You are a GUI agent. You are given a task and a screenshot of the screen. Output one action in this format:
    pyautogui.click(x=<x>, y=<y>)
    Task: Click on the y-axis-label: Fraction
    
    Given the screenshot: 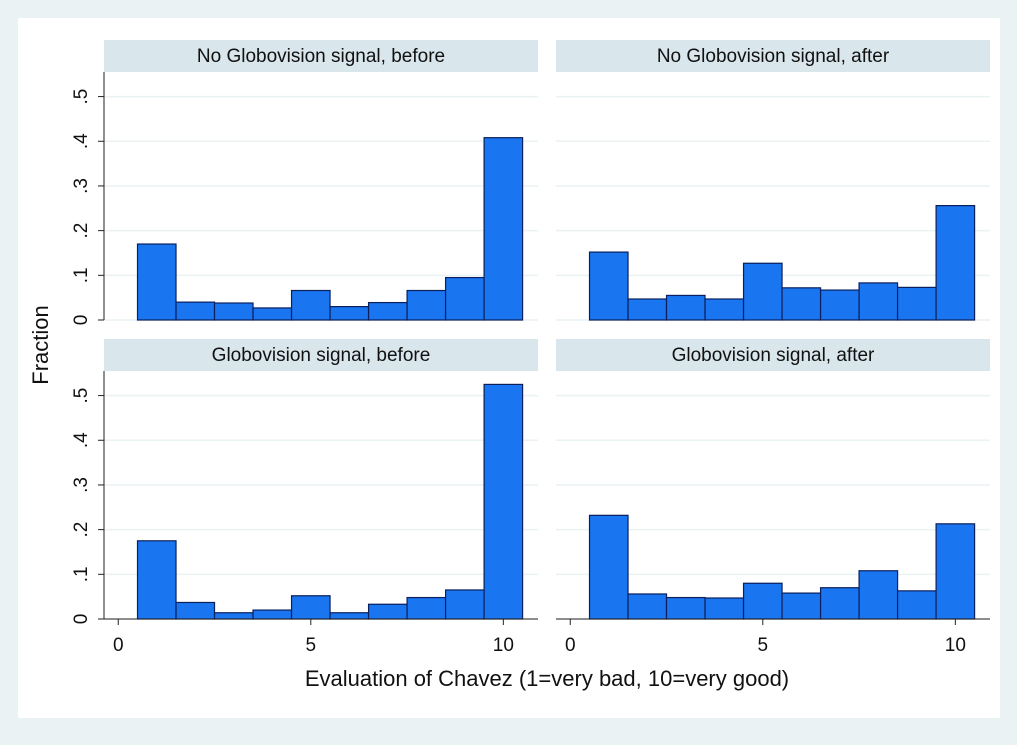 What is the action you would take?
    pyautogui.click(x=40, y=344)
    